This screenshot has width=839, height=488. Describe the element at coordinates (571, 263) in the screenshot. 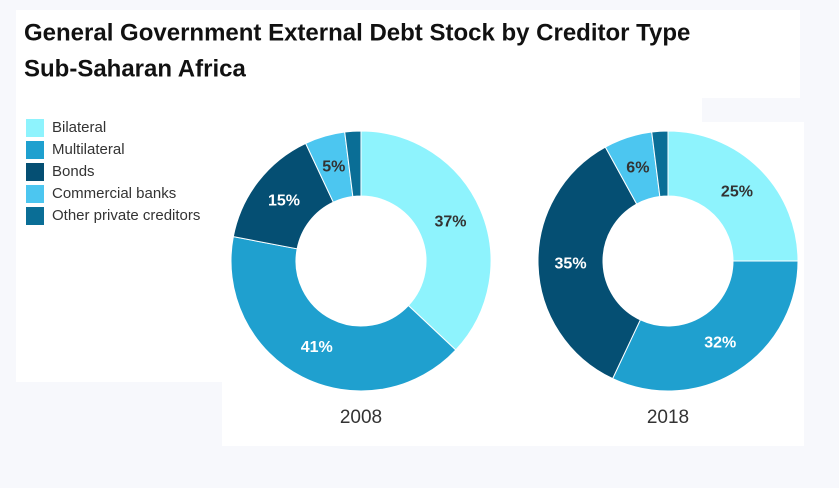

I see `data-label: 35%` at that location.